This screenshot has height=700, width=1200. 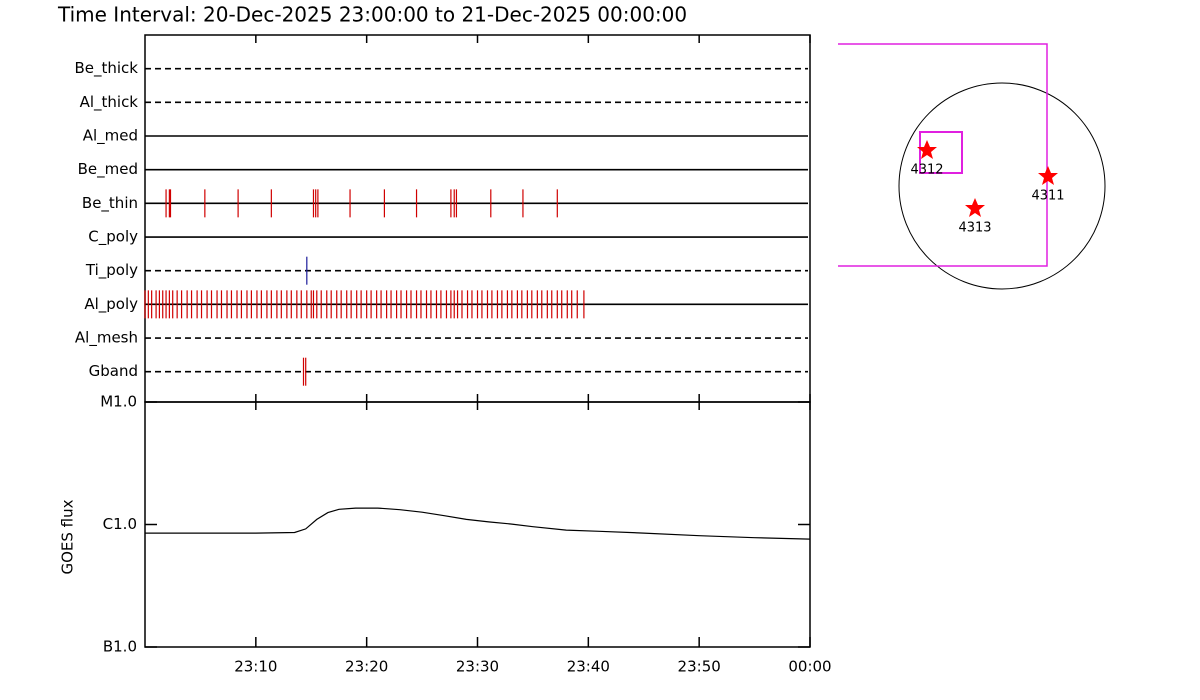 What do you see at coordinates (110, 203) in the screenshot?
I see `filter-label: Be_thin` at bounding box center [110, 203].